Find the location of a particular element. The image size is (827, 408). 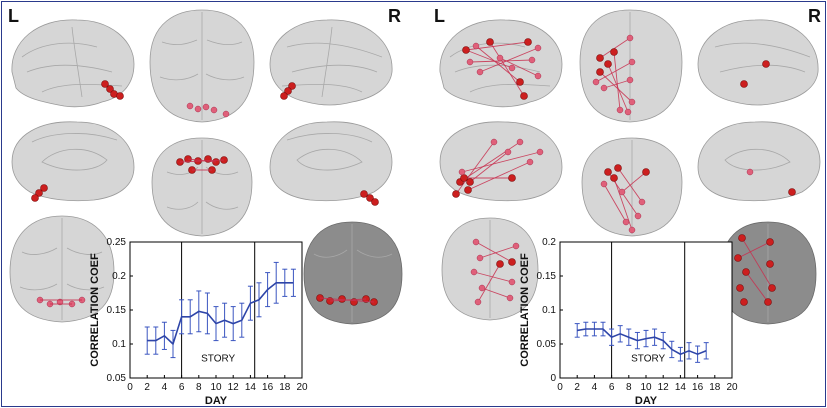

right-panel-left-label: L is located at coordinates (439, 16).